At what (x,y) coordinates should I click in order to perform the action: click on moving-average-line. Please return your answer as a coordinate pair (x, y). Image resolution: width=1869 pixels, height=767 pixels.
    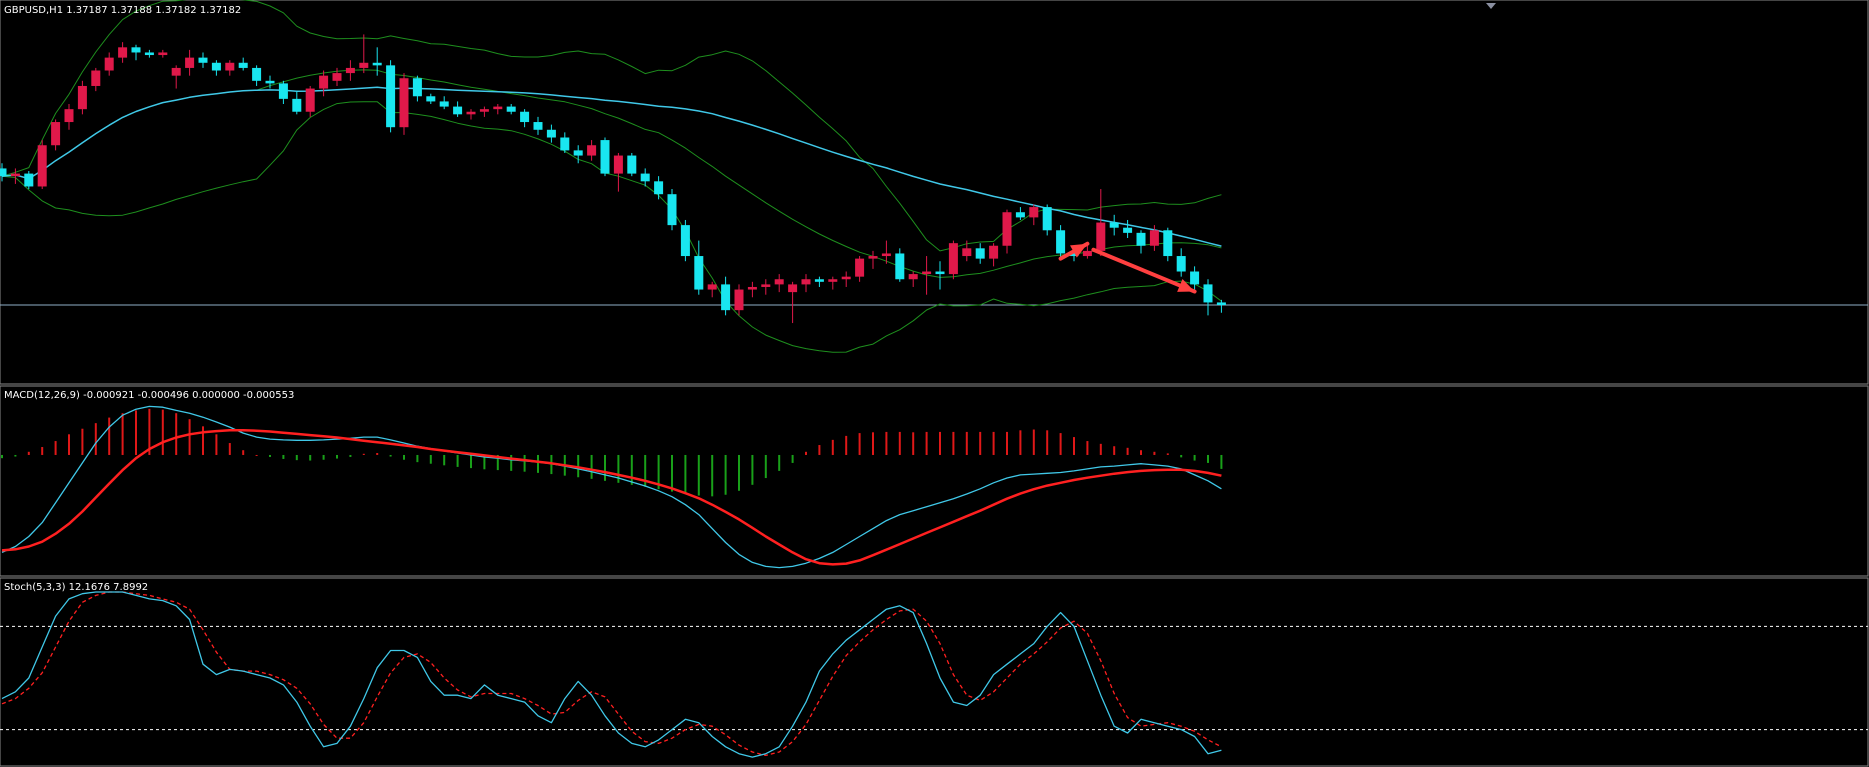
    Looking at the image, I should click on (611, 166).